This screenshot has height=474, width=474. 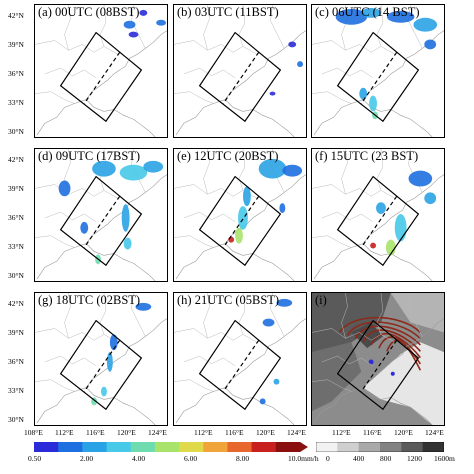 What do you see at coordinates (243, 458) in the screenshot?
I see `rain-colorbar-tick-label: 8.00` at bounding box center [243, 458].